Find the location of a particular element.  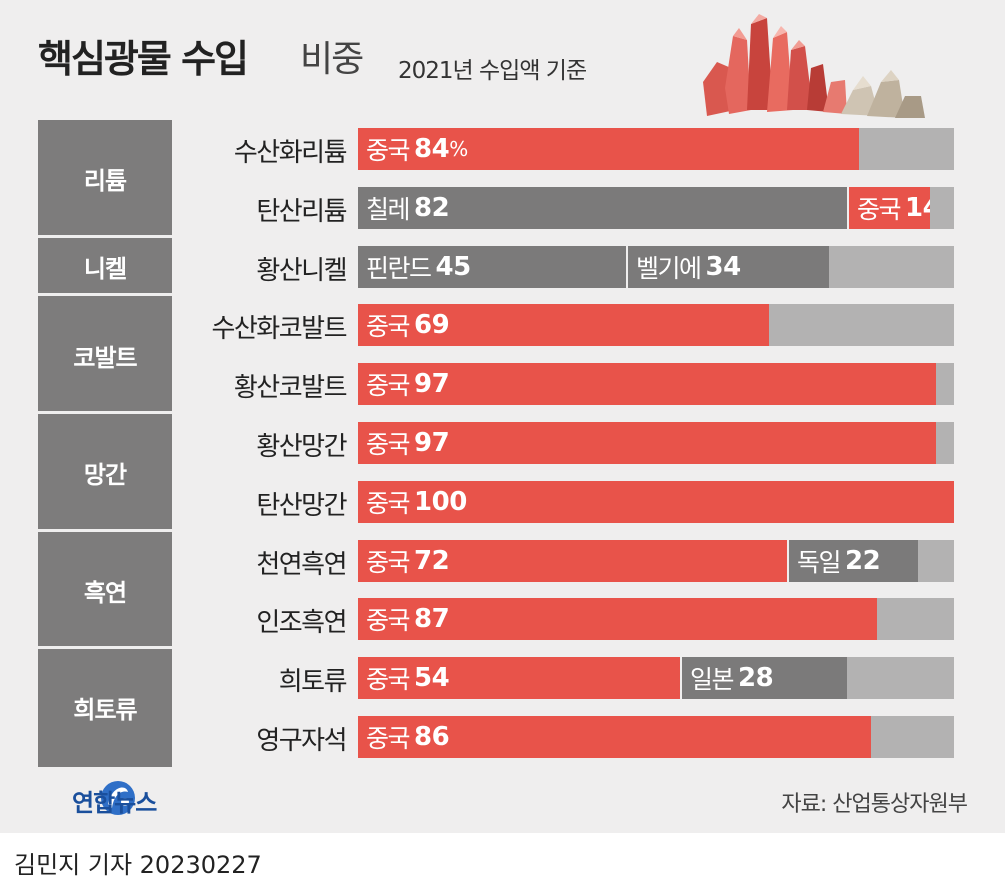

bar-segment: 독일 22 is located at coordinates (852, 560).